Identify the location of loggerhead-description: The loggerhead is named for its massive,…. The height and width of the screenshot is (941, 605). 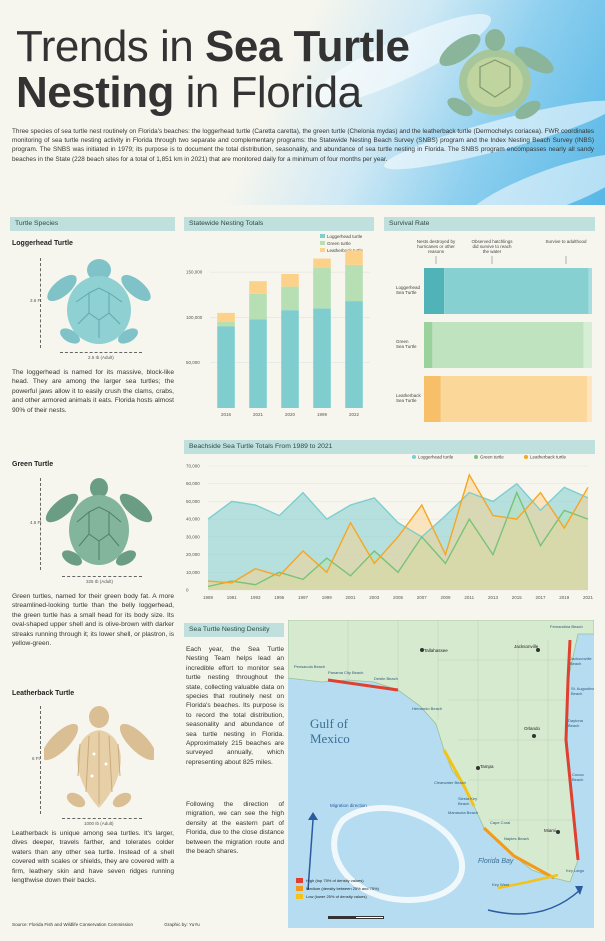
(93, 391).